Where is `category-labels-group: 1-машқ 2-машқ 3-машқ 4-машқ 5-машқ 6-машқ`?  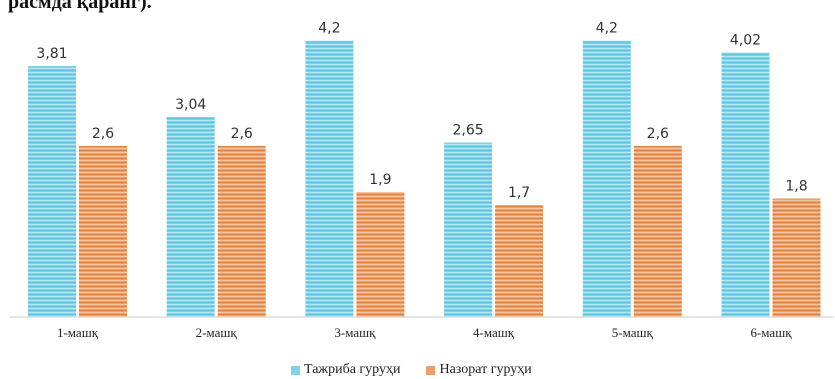
category-labels-group: 1-машқ 2-машқ 3-машқ 4-машқ 5-машқ 6-машқ is located at coordinates (424, 332).